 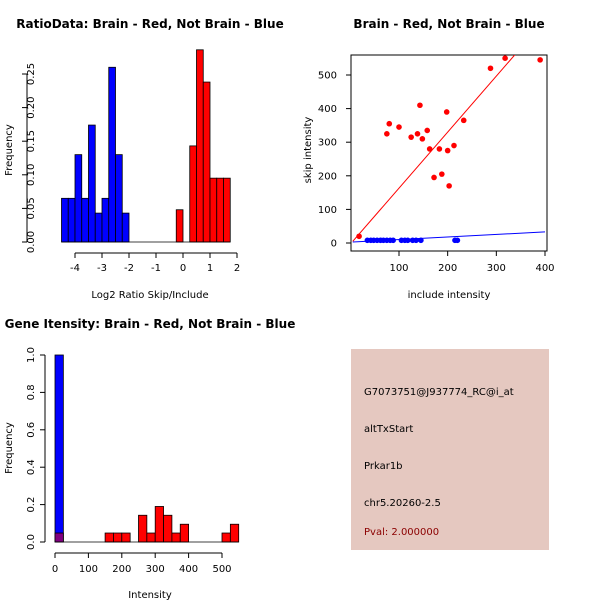 I want to click on intensity-histogram-ylabel: Frequency, so click(x=9, y=448).